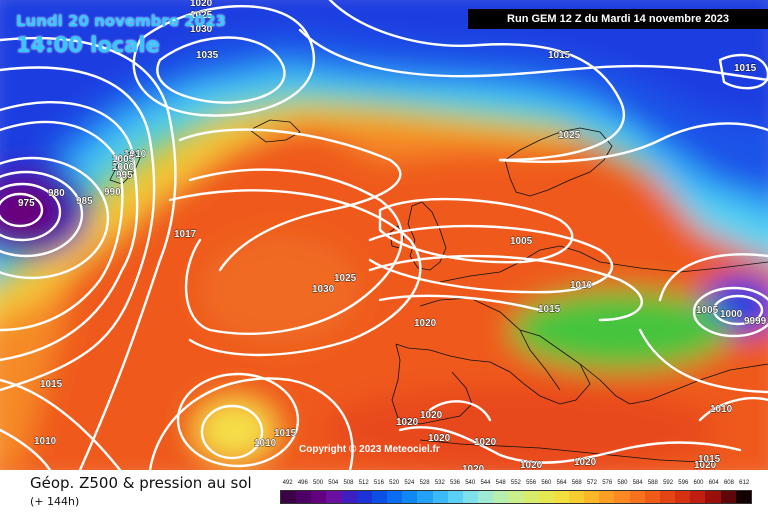  What do you see at coordinates (744, 483) in the screenshot?
I see `legend-label: 612` at bounding box center [744, 483].